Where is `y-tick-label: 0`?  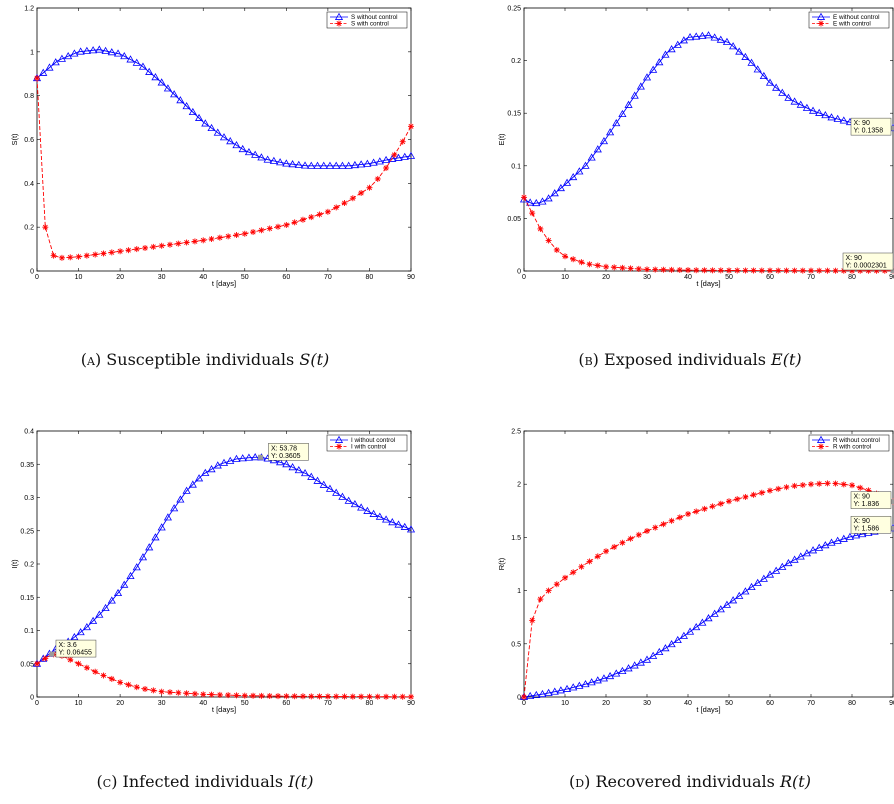
y-tick-label: 0 is located at coordinates (32, 698).